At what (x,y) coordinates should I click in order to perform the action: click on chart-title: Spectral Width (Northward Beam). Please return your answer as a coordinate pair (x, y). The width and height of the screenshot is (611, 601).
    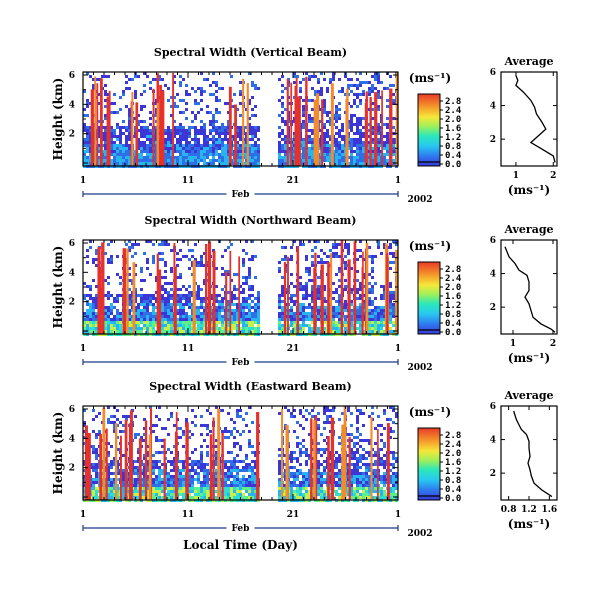
    Looking at the image, I should click on (251, 220).